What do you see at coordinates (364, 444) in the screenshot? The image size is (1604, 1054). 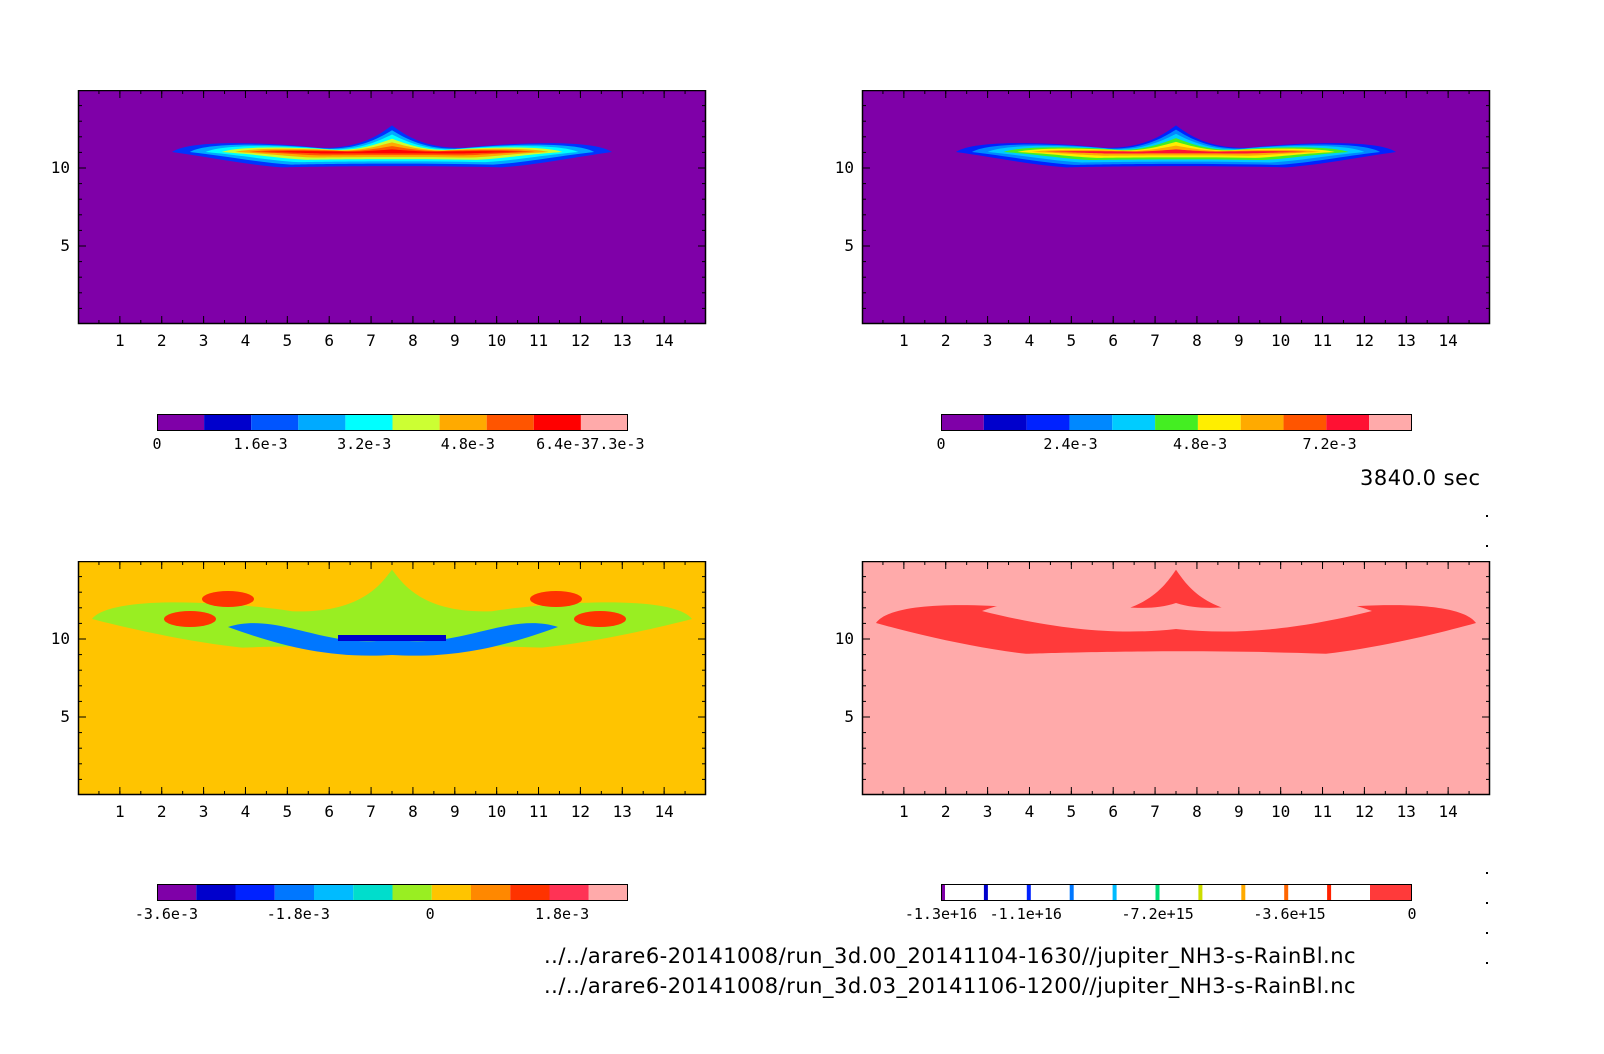 I see `panel-original-colorbar-tick-label: 3.2e-3` at bounding box center [364, 444].